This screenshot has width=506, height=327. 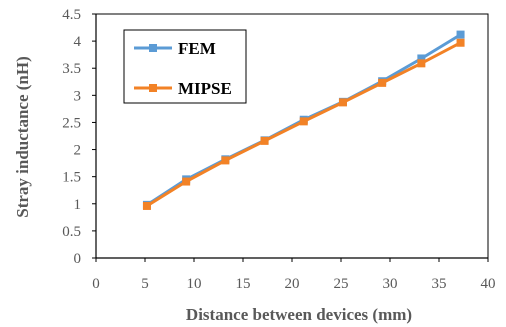 I want to click on y-tick-label: 0.5, so click(x=71, y=232).